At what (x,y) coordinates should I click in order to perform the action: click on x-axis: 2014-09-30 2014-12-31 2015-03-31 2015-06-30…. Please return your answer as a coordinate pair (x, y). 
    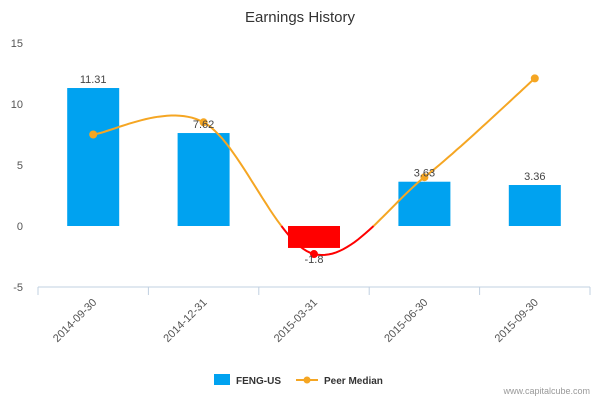
    Looking at the image, I should click on (314, 315).